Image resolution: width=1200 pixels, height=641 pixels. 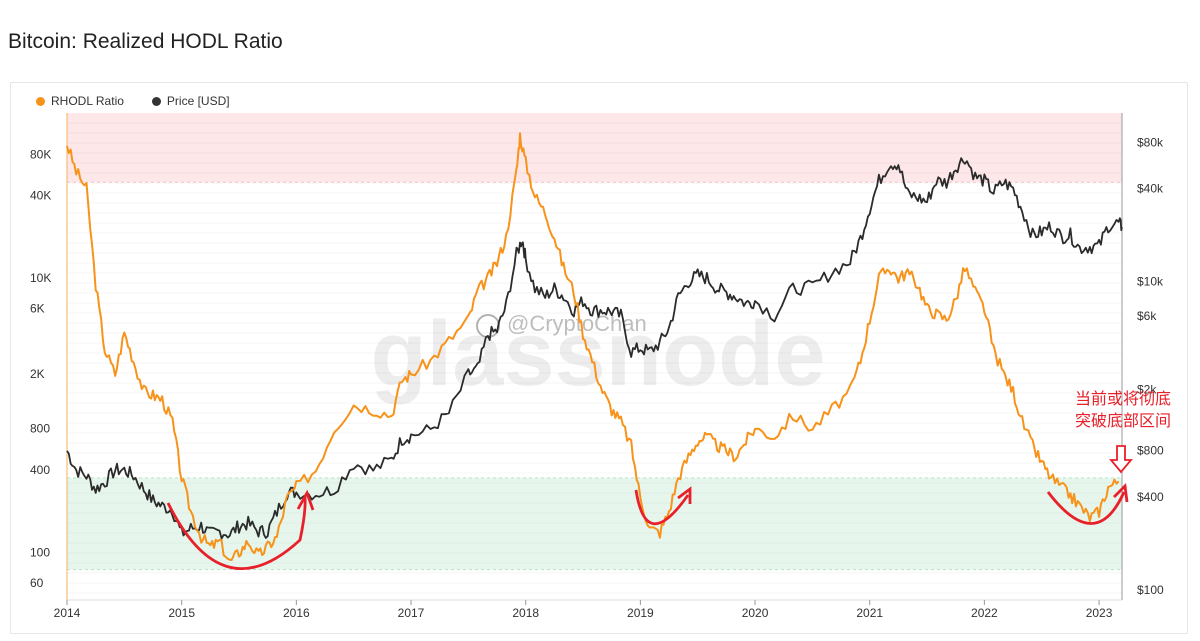 What do you see at coordinates (37, 583) in the screenshot?
I see `y-left-tick-label: 60` at bounding box center [37, 583].